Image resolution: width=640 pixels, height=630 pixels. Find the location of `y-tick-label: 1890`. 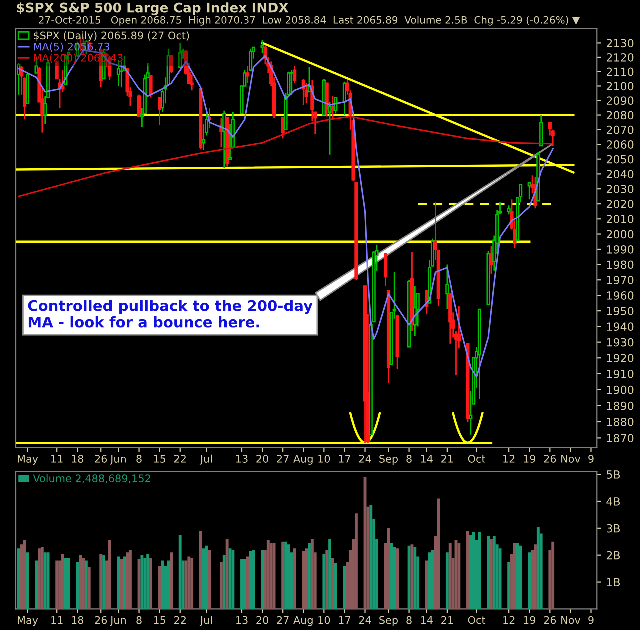

y-tick-label: 1890 is located at coordinates (620, 406).